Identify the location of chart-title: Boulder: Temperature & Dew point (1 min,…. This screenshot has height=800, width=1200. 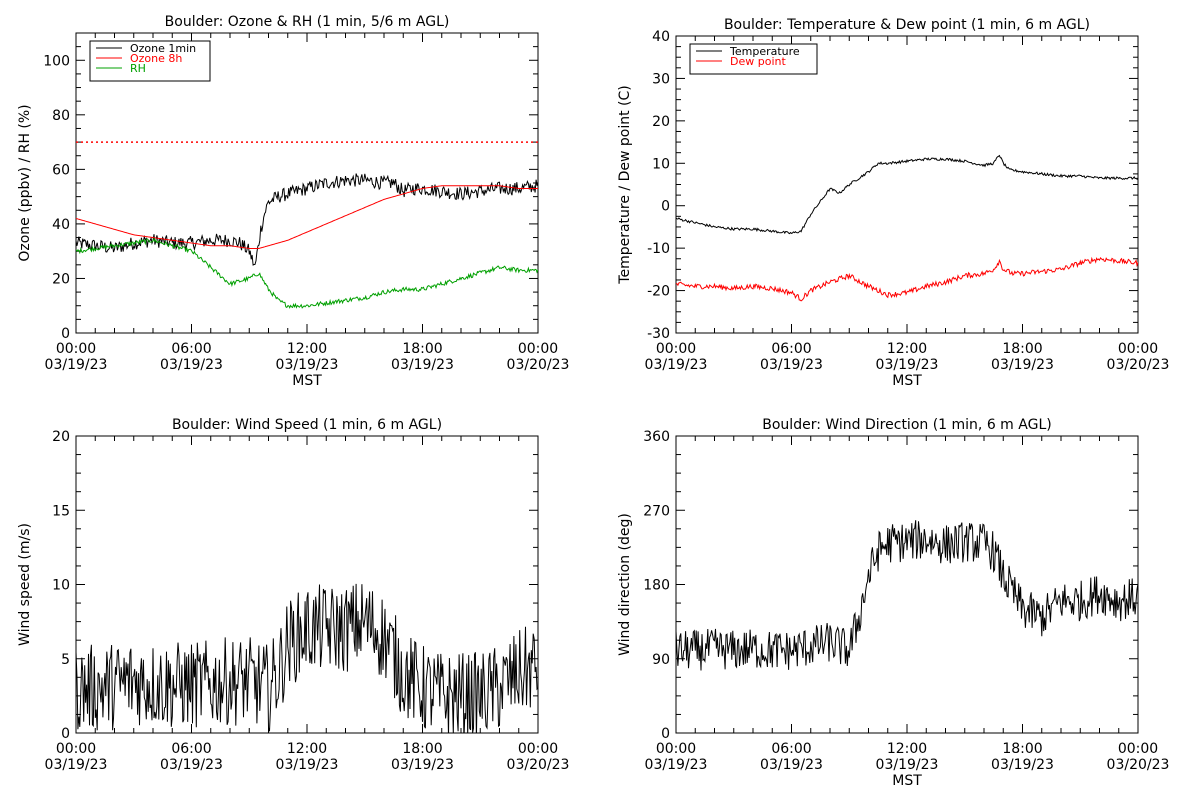
(907, 25).